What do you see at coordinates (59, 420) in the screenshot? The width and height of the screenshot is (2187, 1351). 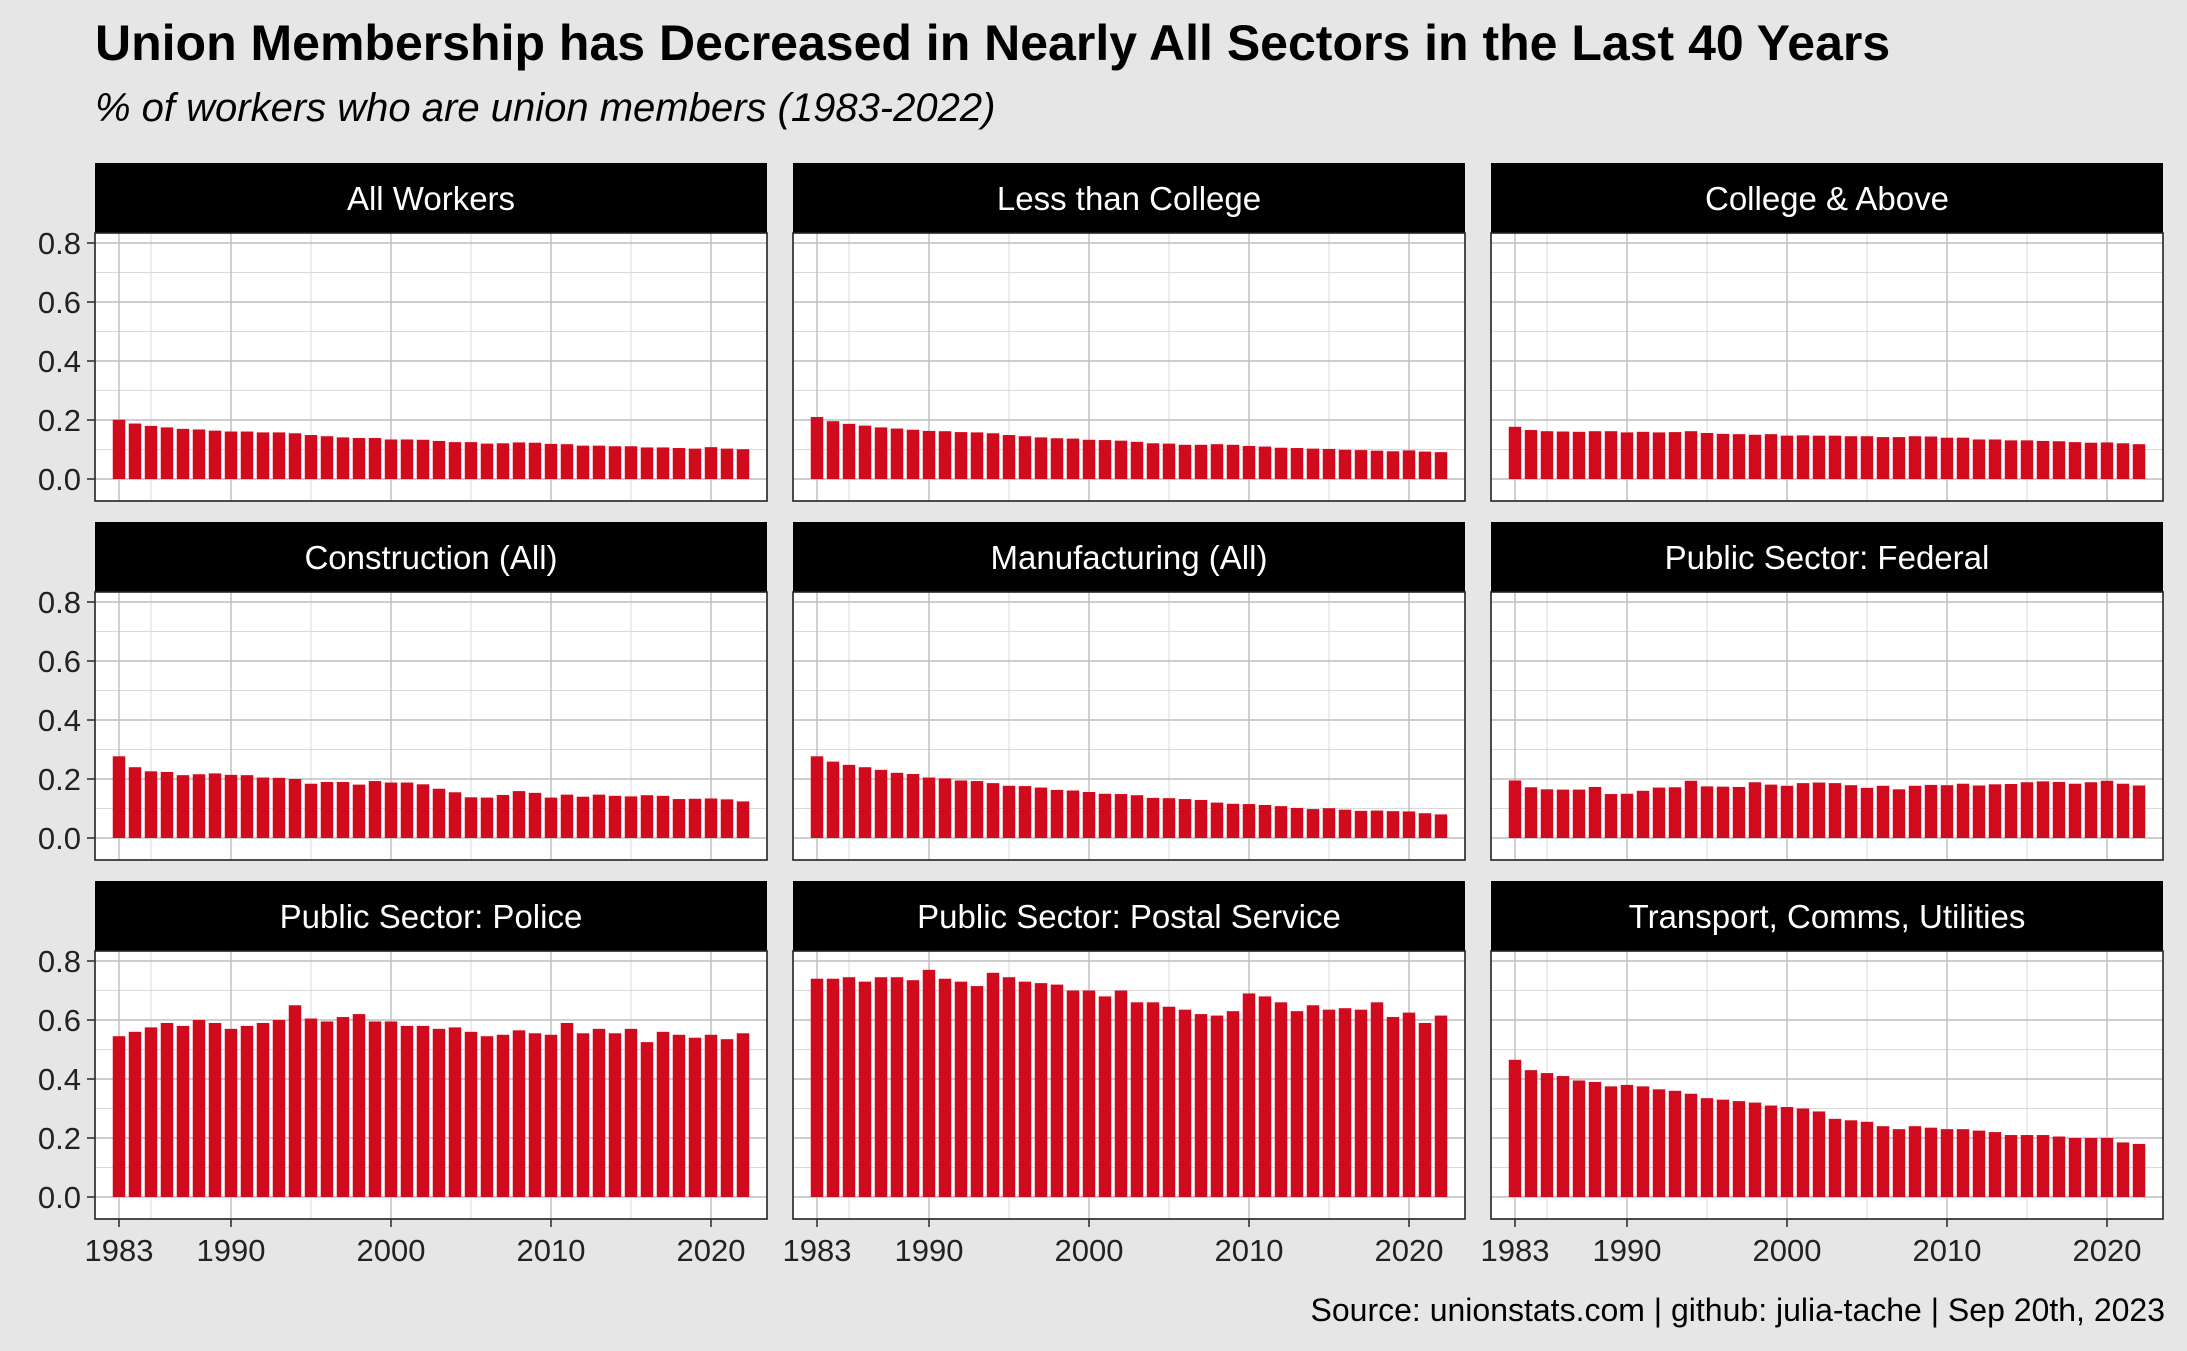 I see `y-tick-label: 0.2` at bounding box center [59, 420].